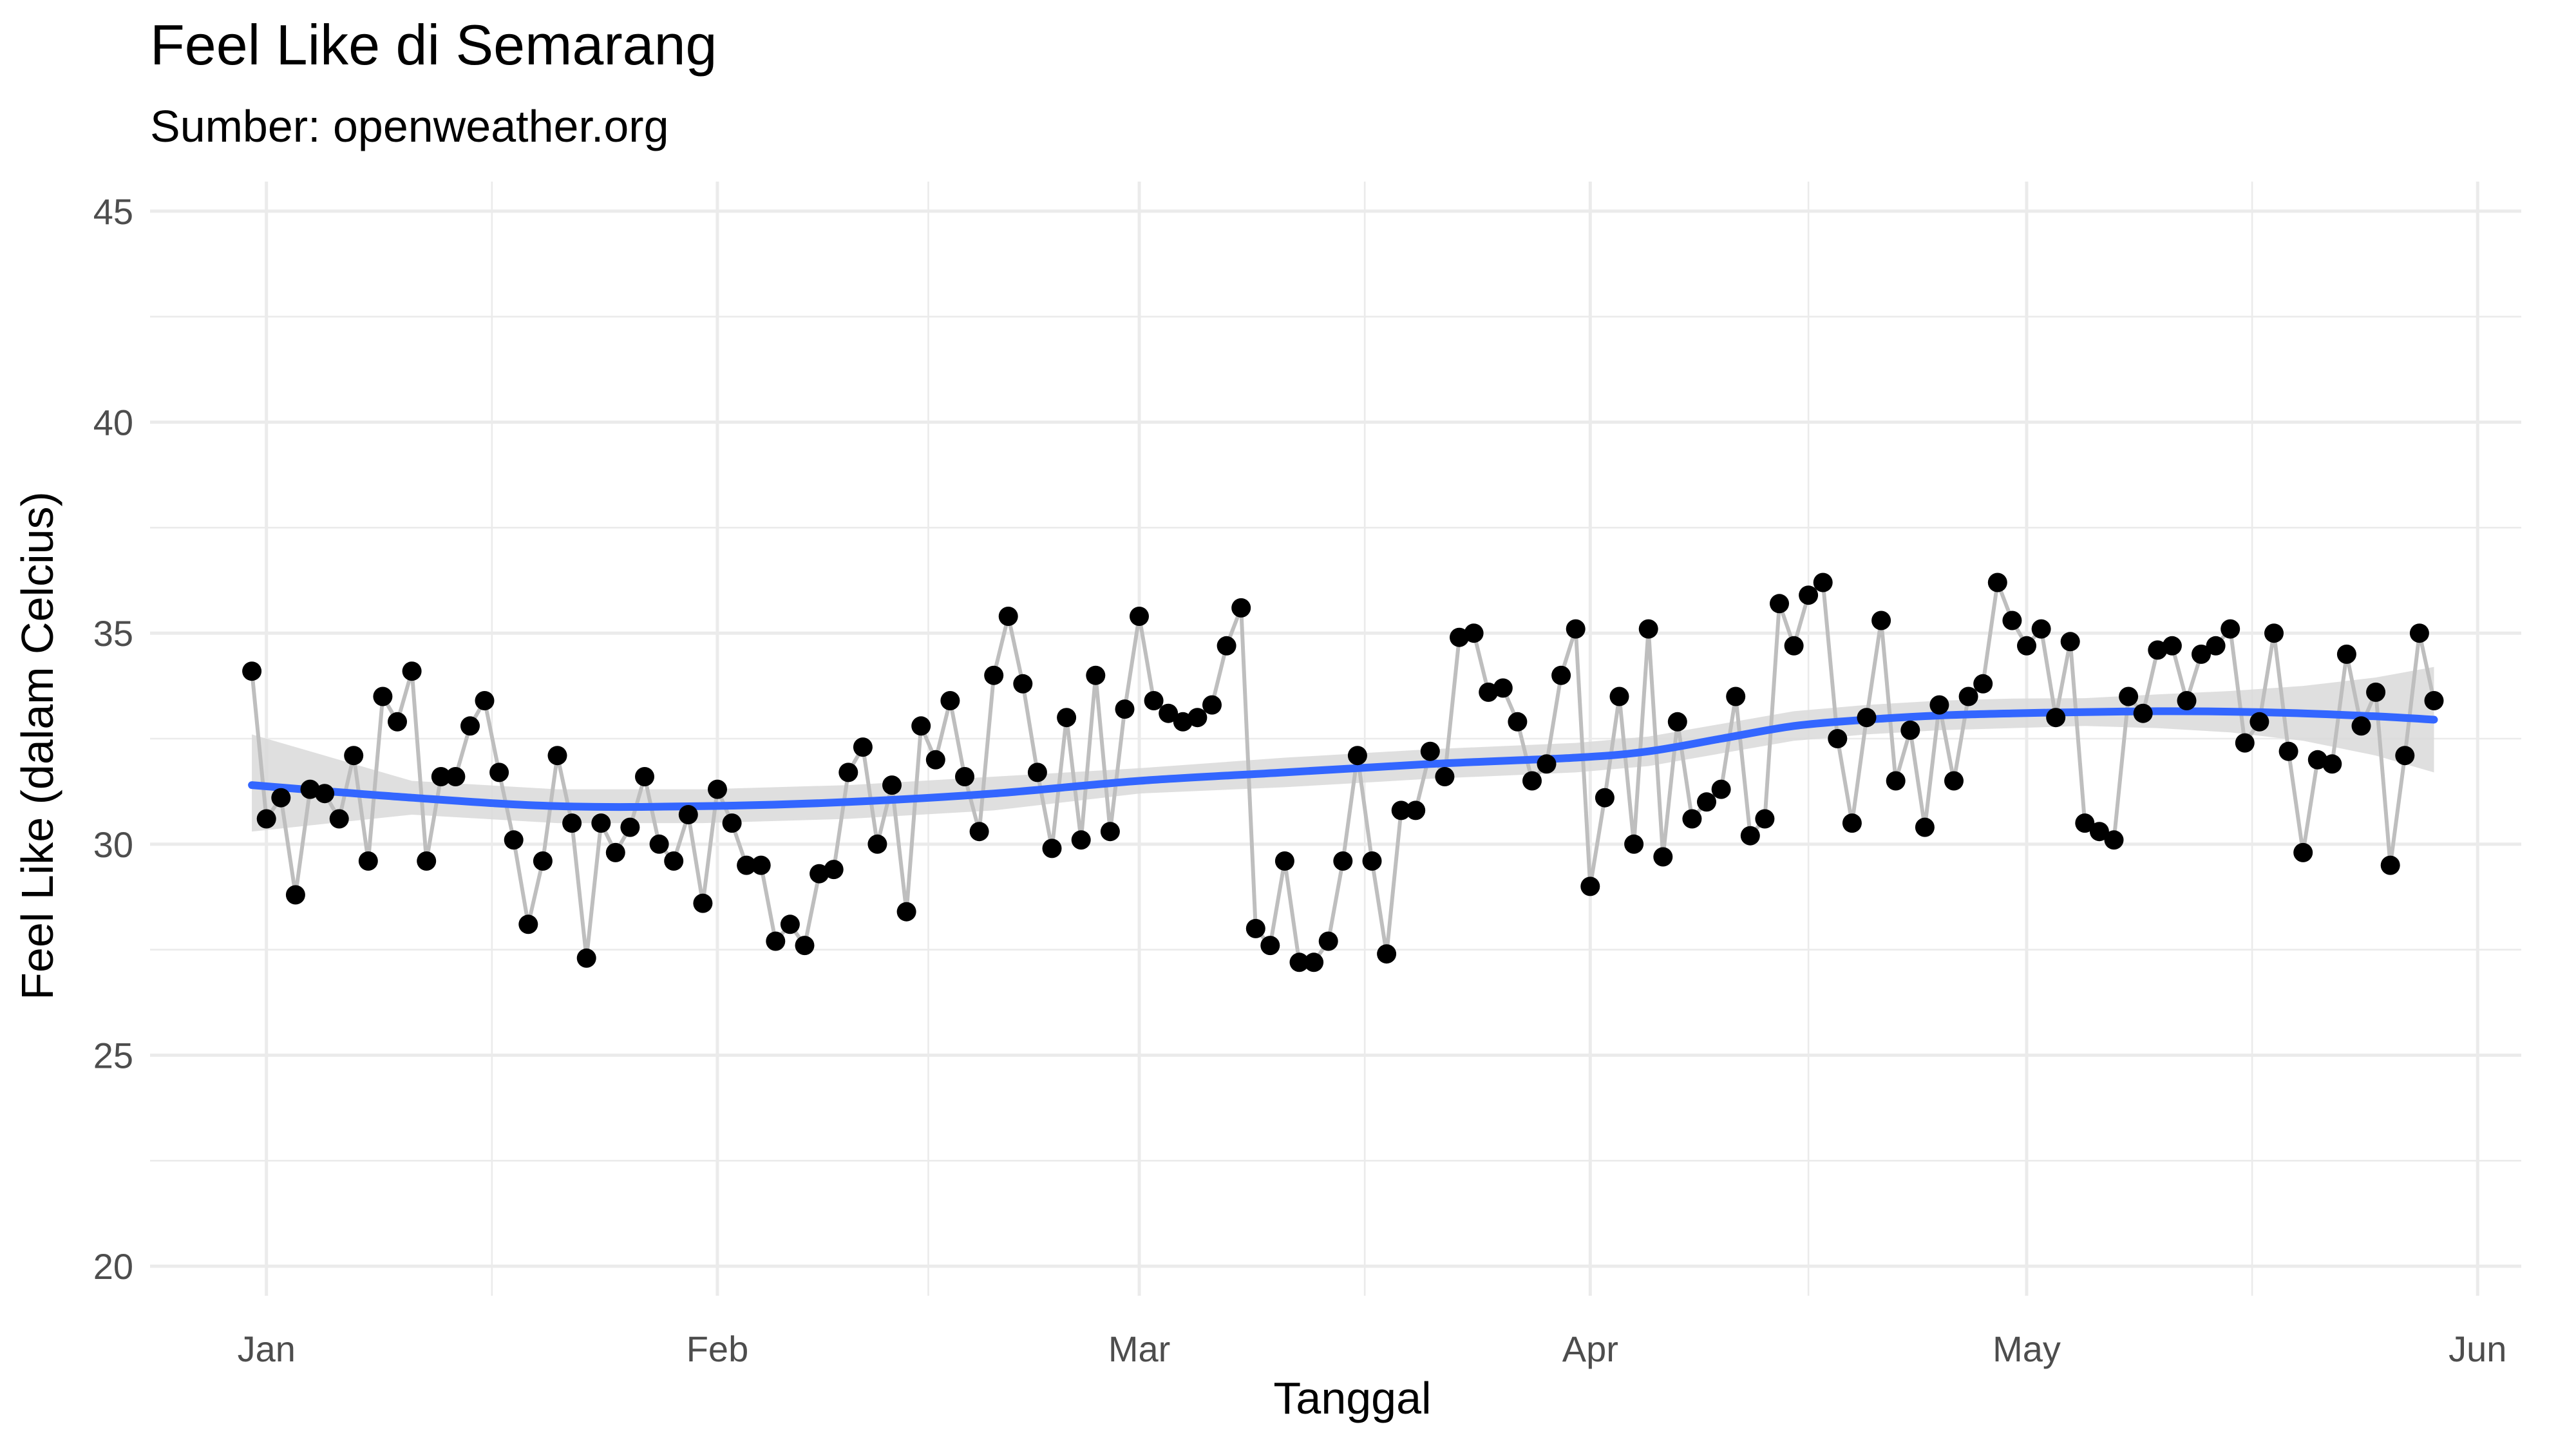  What do you see at coordinates (2477, 1349) in the screenshot?
I see `x-tick-label: Jun` at bounding box center [2477, 1349].